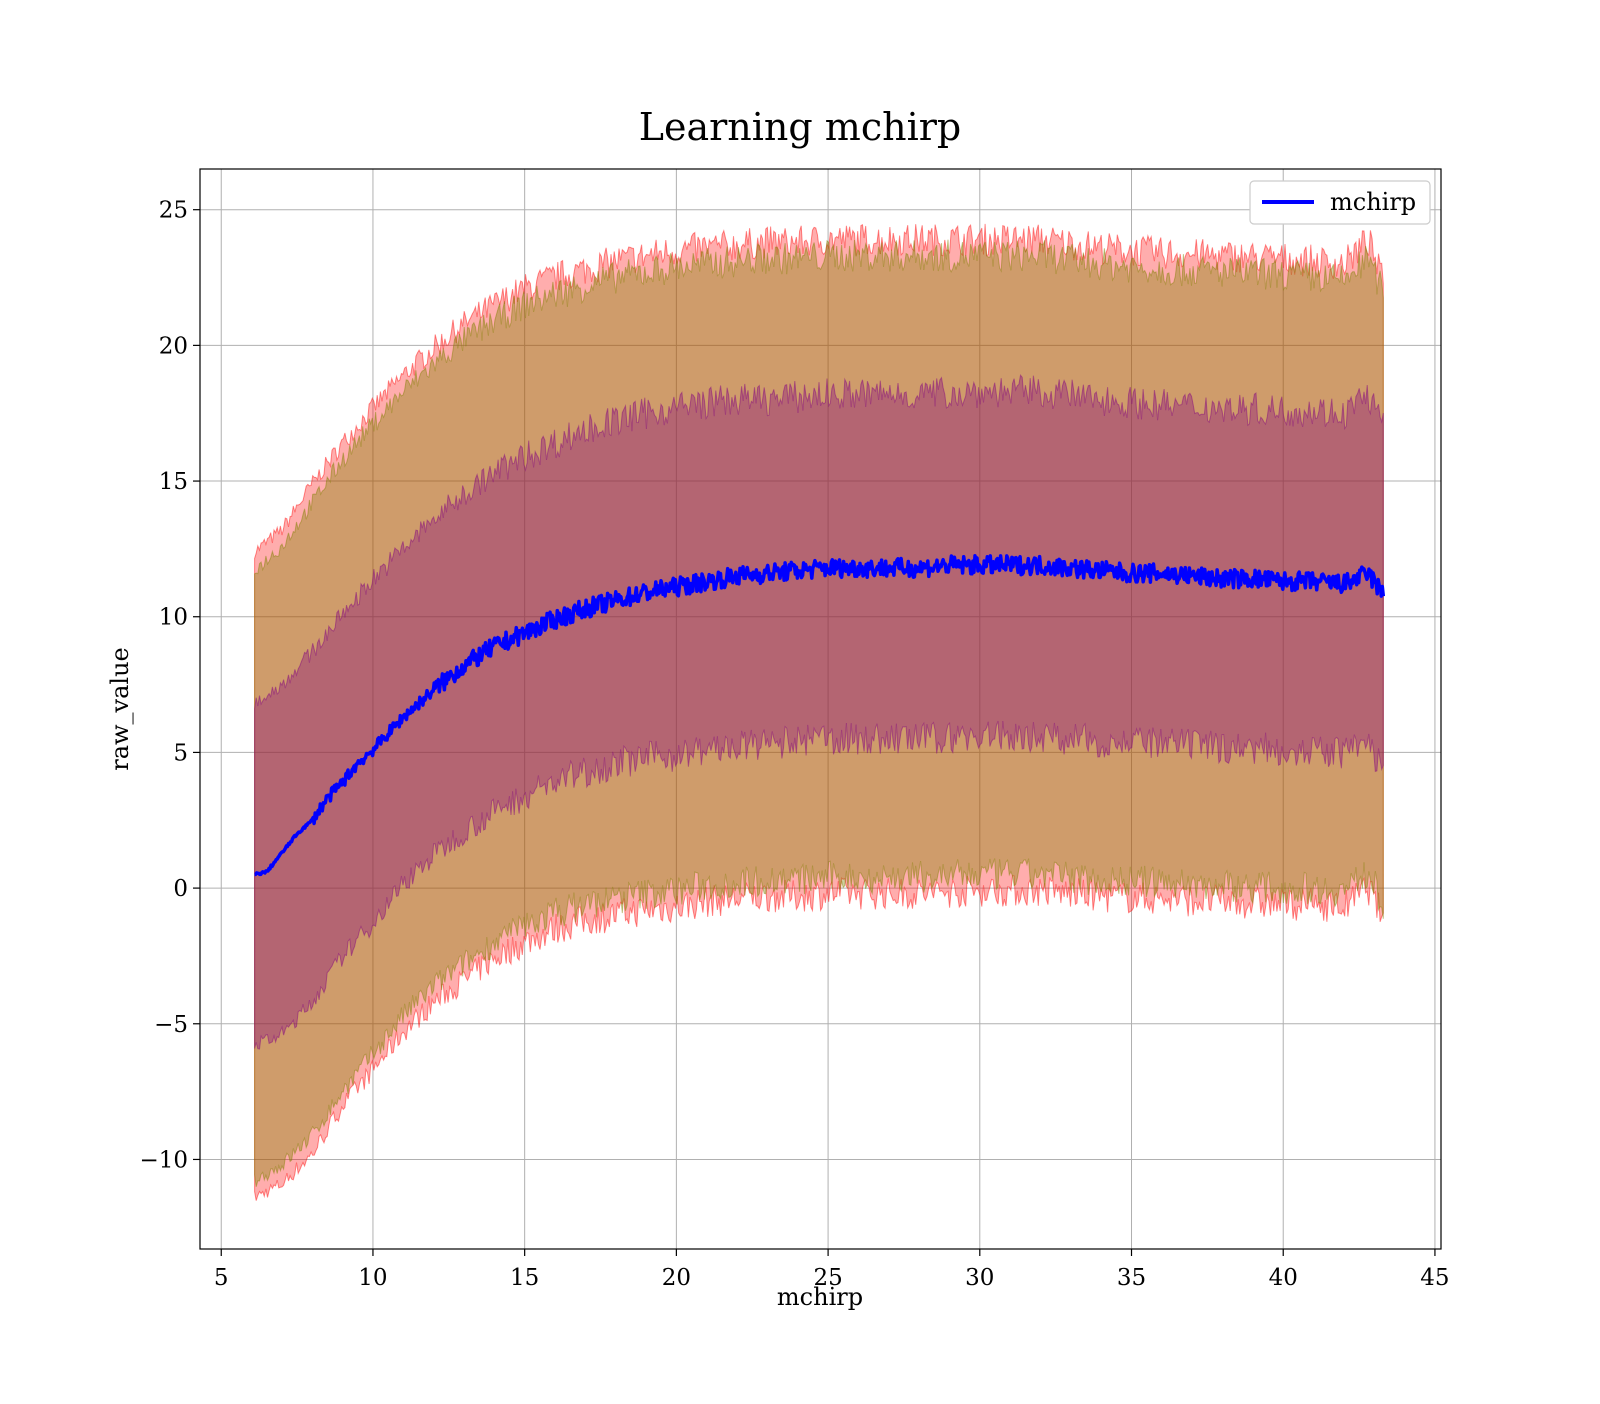 The image size is (1600, 1404). I want to click on legend: mchirp, so click(1340, 202).